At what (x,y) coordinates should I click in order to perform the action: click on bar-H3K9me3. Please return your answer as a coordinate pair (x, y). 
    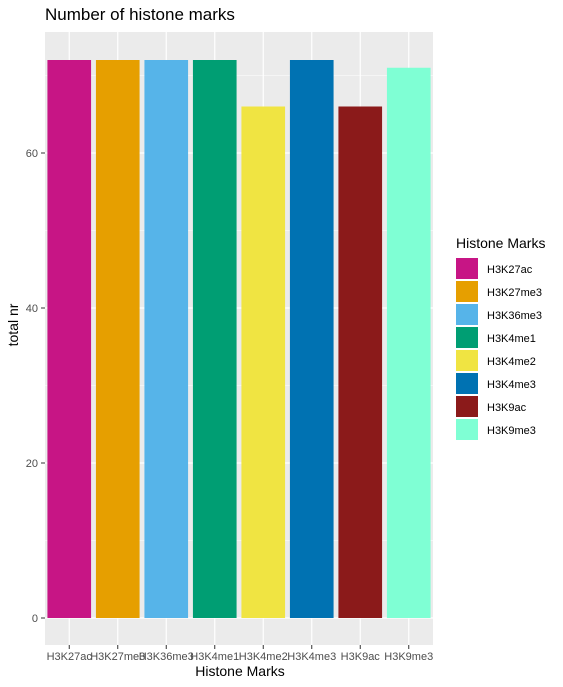
    Looking at the image, I should click on (408, 342).